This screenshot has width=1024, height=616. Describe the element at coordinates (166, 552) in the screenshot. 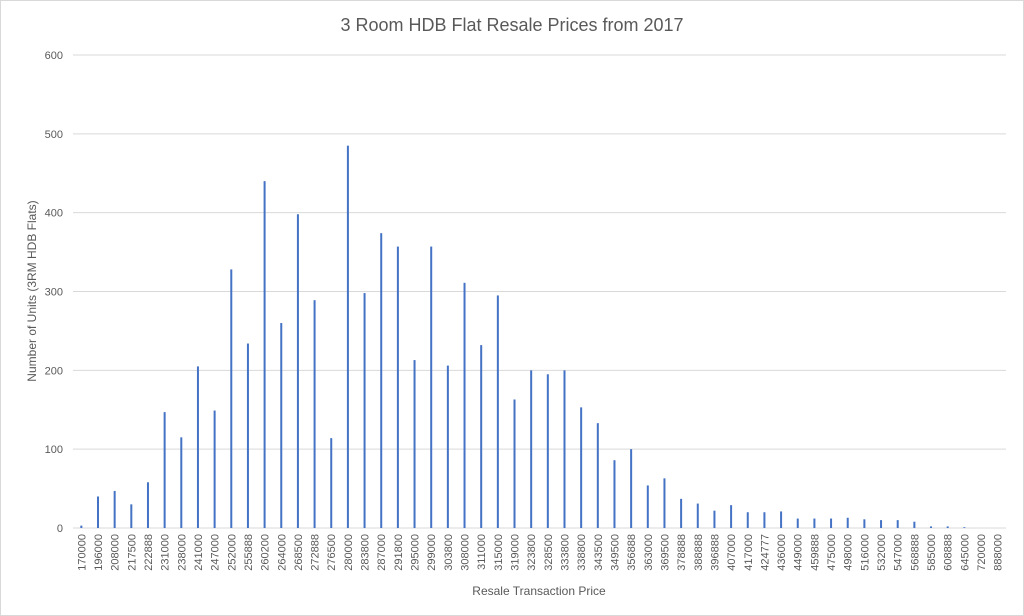

I see `x-tick-label: 231000` at that location.